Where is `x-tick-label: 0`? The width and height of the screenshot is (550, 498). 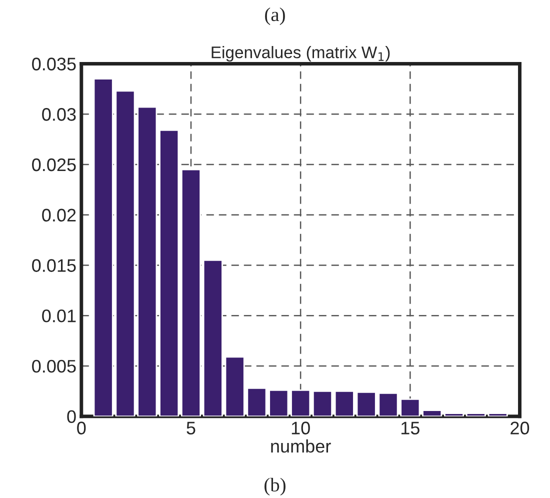 x-tick-label: 0 is located at coordinates (81, 428).